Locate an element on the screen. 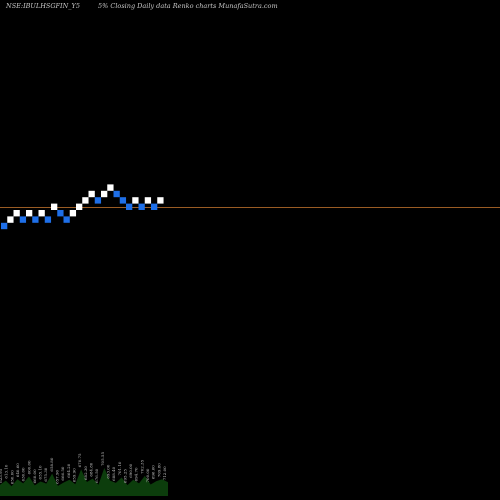 The height and width of the screenshot is (500, 500). volume-label-11: 666.50 is located at coordinates (62, 473).